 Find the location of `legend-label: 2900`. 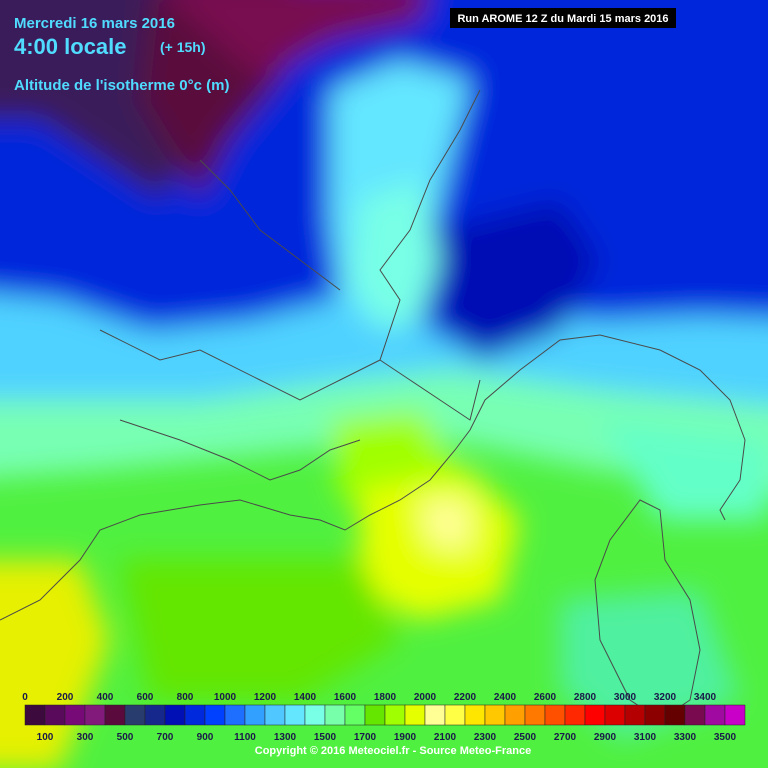

legend-label: 2900 is located at coordinates (605, 737).